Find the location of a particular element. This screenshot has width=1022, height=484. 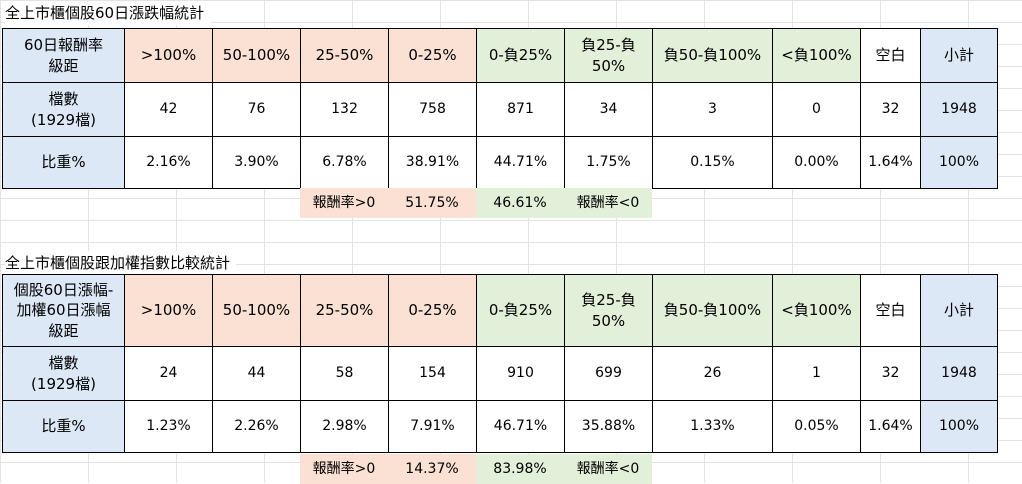

table2-column-header: <負100% is located at coordinates (816, 310).